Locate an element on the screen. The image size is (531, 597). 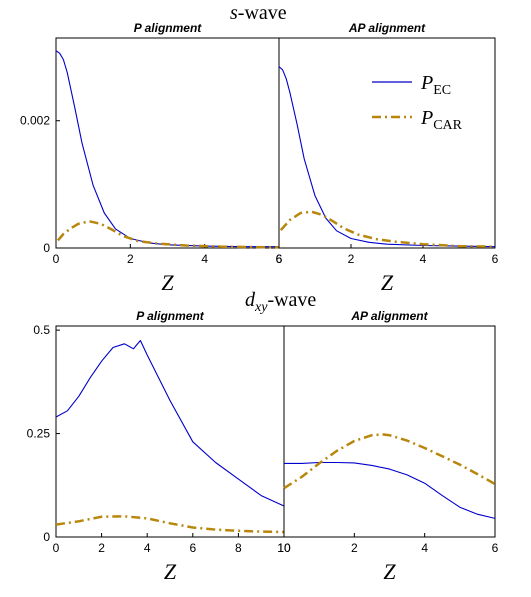
legend-car-label: PCAR is located at coordinates (441, 120).